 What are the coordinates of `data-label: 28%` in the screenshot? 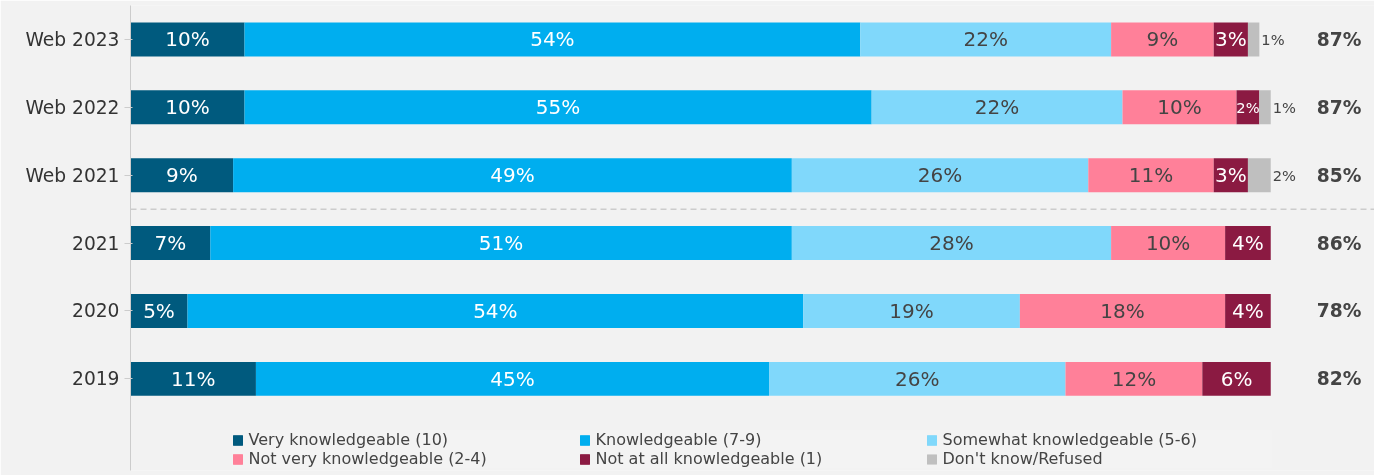 It's located at (951, 243).